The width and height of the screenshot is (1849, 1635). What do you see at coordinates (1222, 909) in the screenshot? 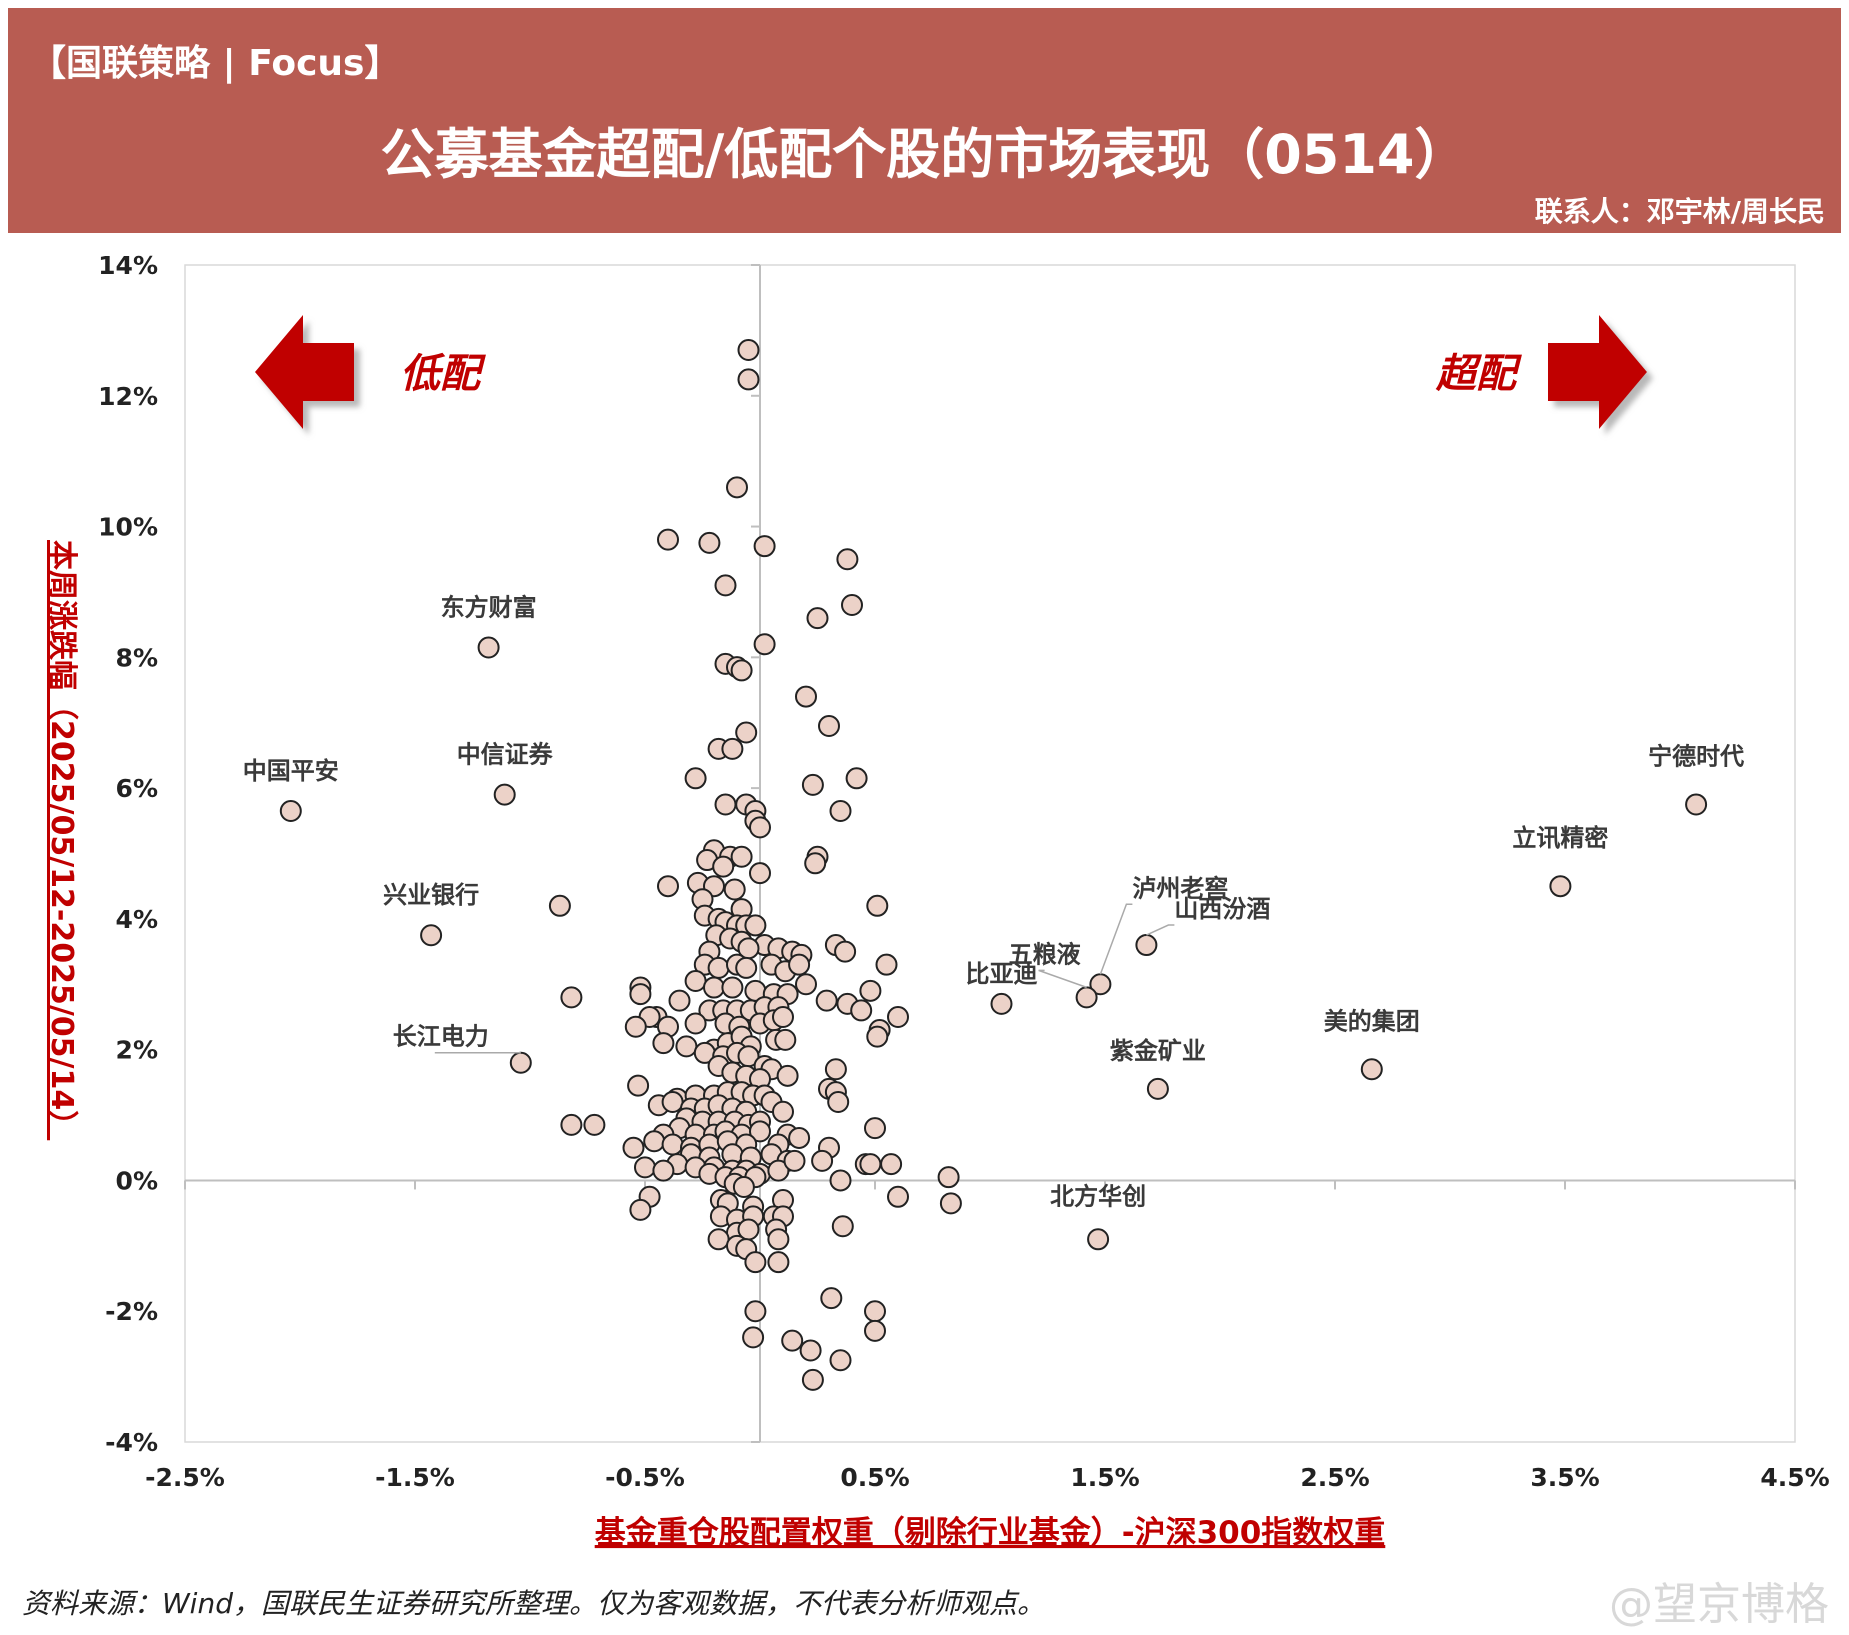
I see `point-label: 山西汾酒` at bounding box center [1222, 909].